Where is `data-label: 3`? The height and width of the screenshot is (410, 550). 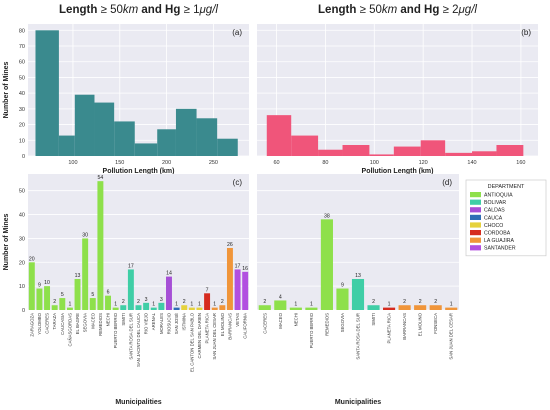 data-label: 3 is located at coordinates (161, 300).